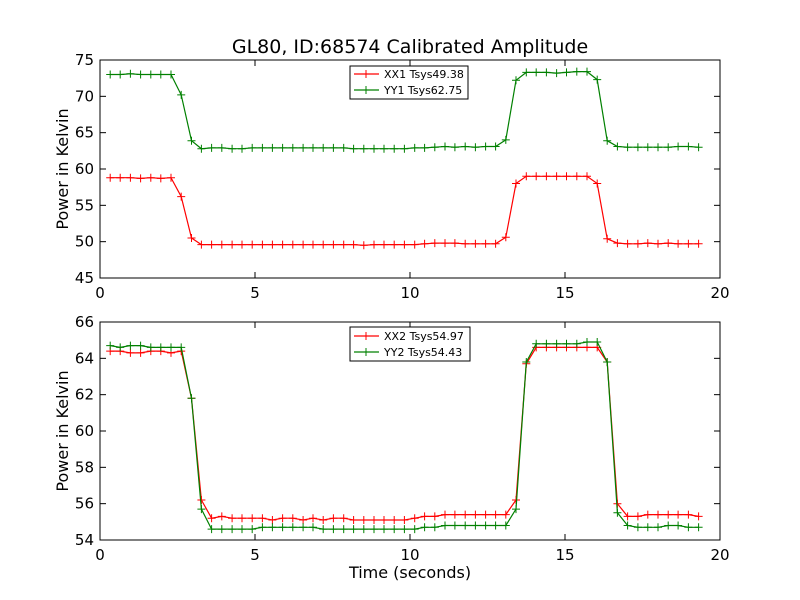  Describe the element at coordinates (422, 90) in the screenshot. I see `top-legend-label-2: YY1 Tsys62.75` at that location.